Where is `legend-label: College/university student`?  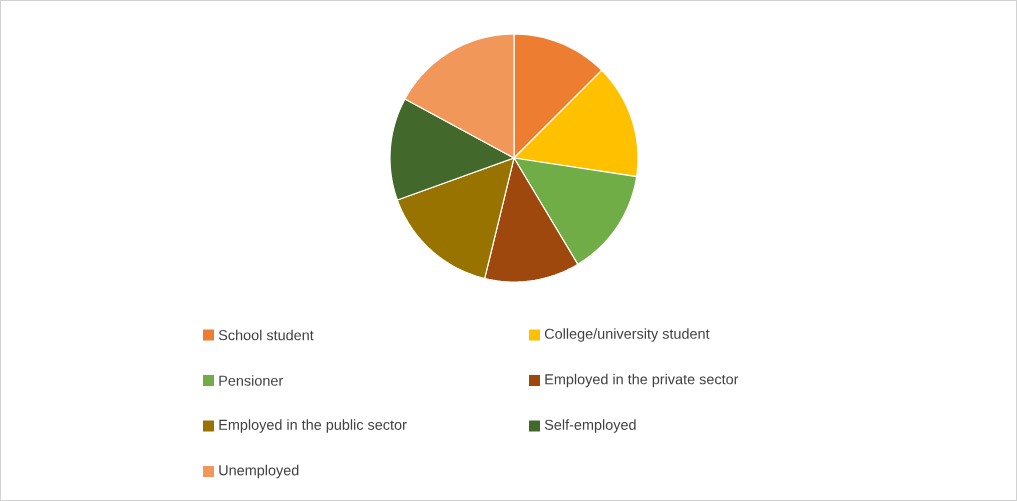 legend-label: College/university student is located at coordinates (627, 335).